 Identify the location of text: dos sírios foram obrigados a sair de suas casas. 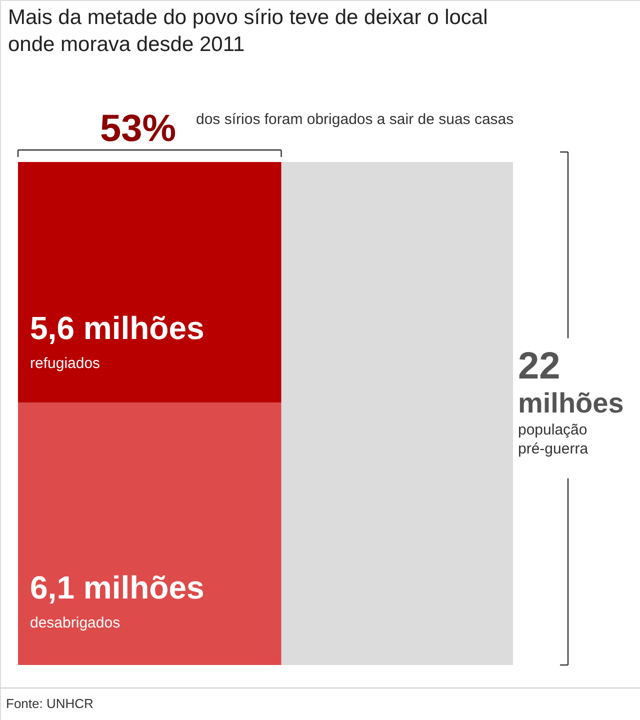
(355, 119).